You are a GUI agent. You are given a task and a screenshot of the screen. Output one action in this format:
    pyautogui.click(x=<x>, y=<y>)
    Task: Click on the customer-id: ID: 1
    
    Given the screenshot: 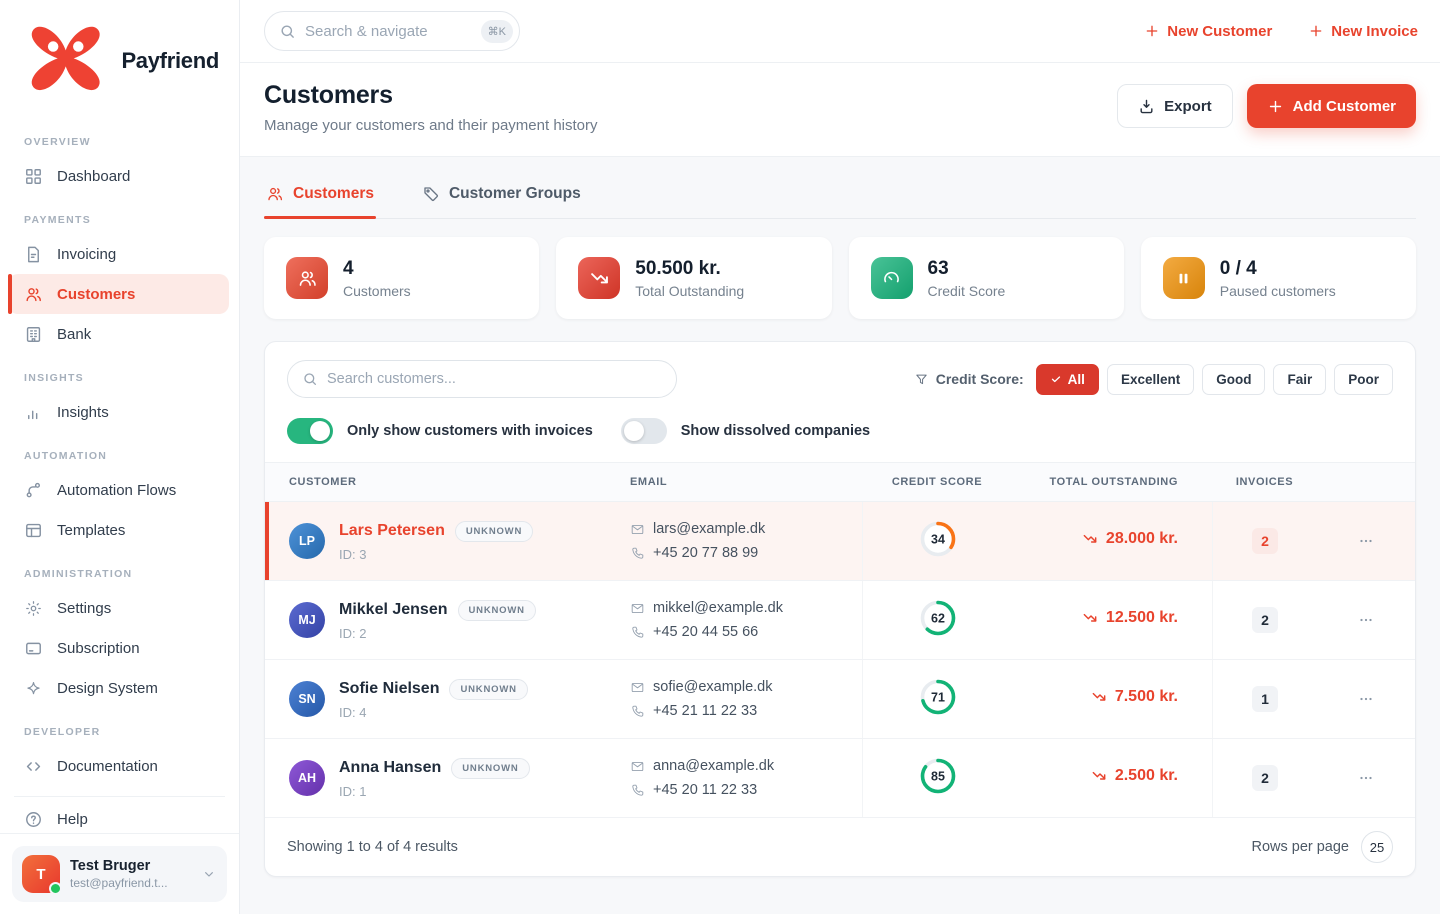 What is the action you would take?
    pyautogui.click(x=353, y=791)
    